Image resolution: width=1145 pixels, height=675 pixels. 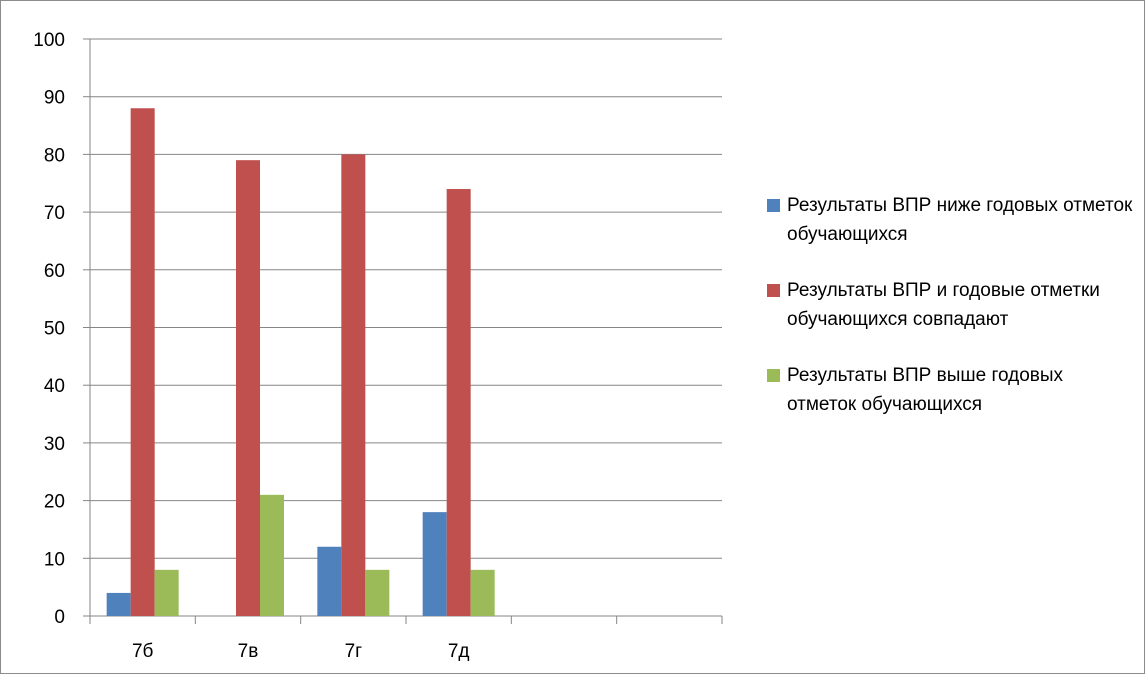 I want to click on bar-series0-cat0, so click(x=118, y=604).